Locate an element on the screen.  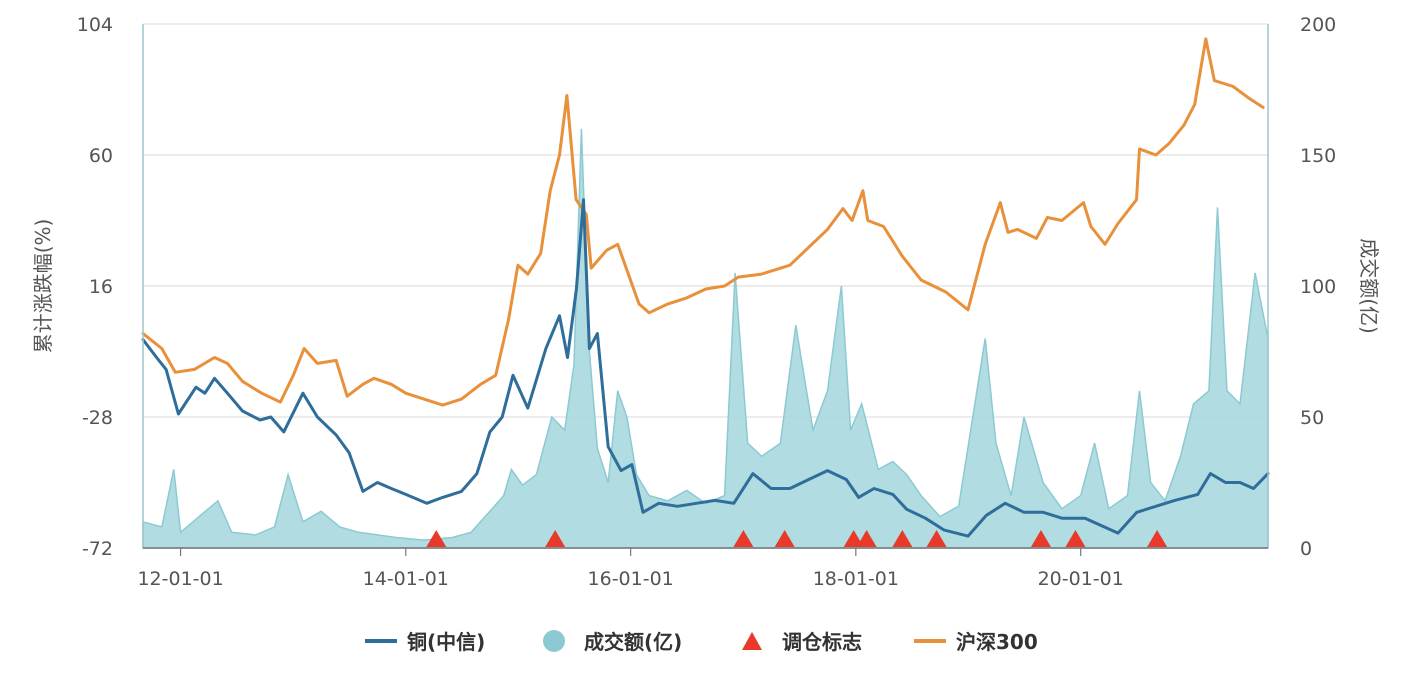
y-right-tick-label: 100 is located at coordinates (1318, 287).